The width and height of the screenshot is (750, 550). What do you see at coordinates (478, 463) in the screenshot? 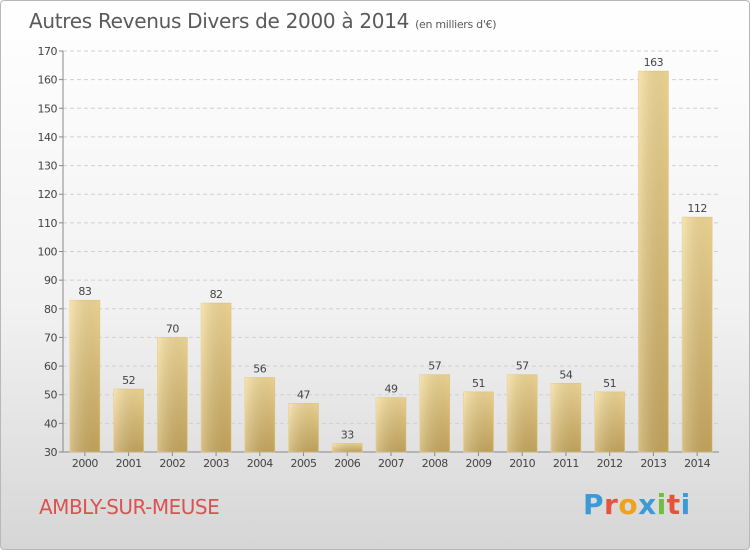
I see `x-tick-label: 2009` at bounding box center [478, 463].